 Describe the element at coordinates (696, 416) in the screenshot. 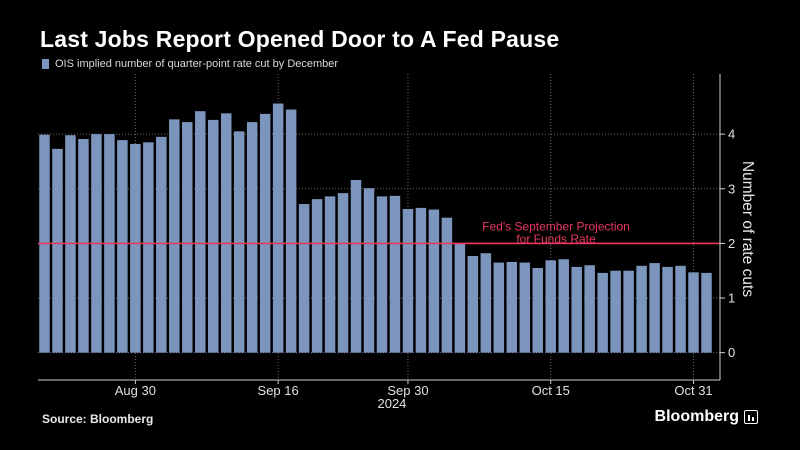

I see `brand-name: Bloomberg` at that location.